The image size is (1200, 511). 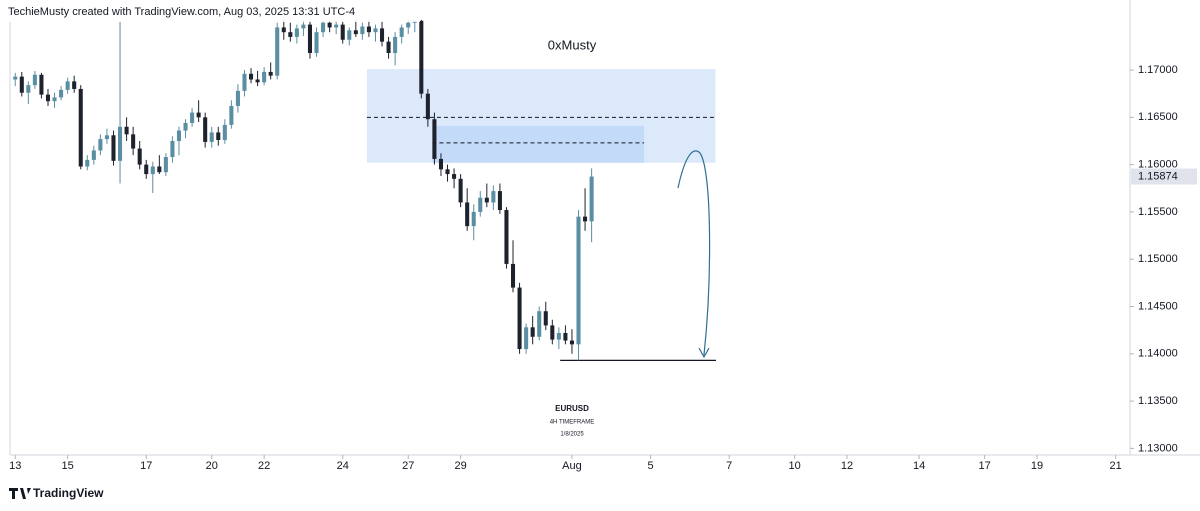 I want to click on y-tick-label: 1.16000, so click(x=1158, y=165).